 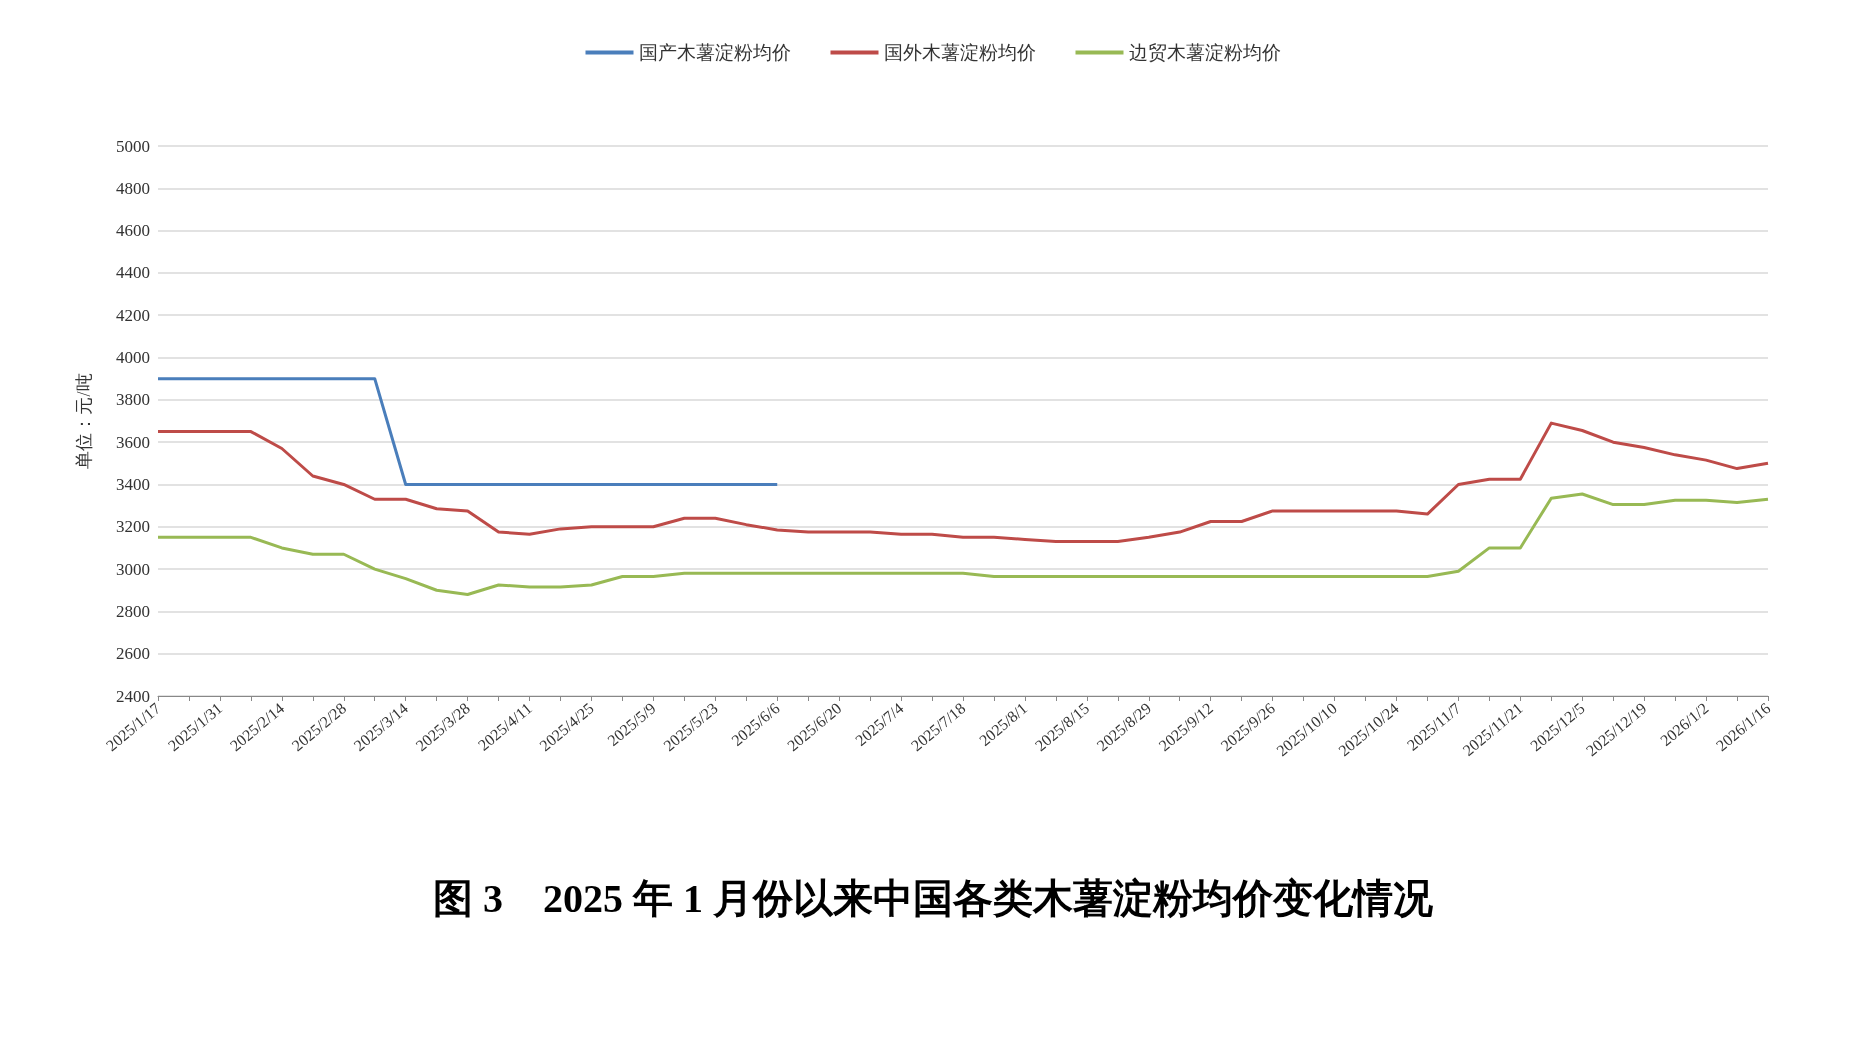 What do you see at coordinates (133, 527) in the screenshot?
I see `y-tick-label: 3200` at bounding box center [133, 527].